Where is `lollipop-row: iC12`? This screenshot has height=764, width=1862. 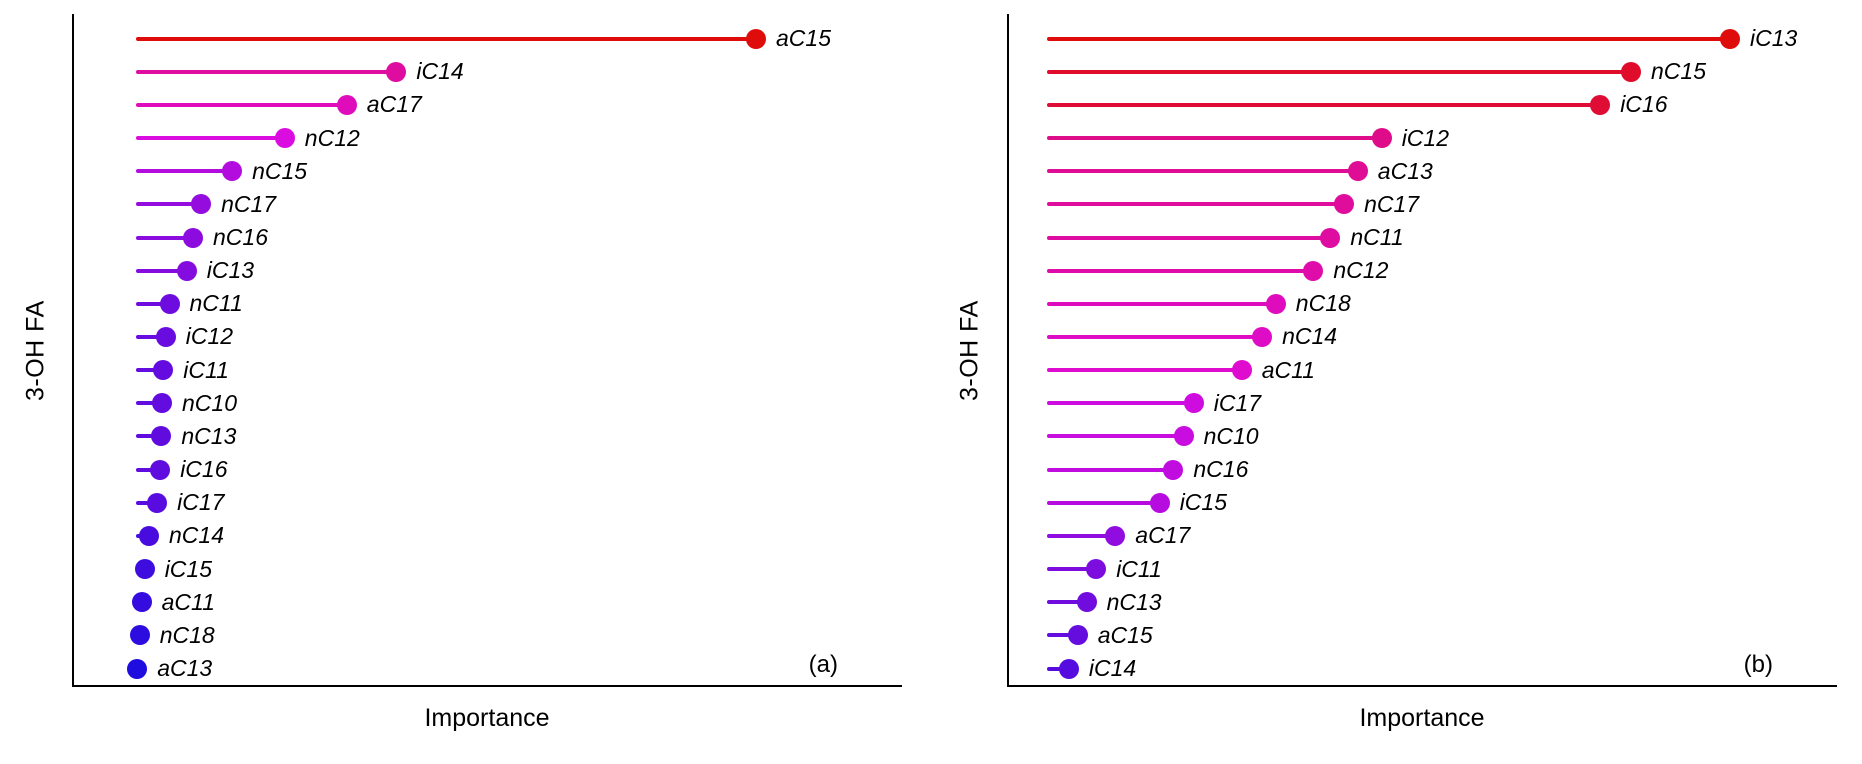 lollipop-row: iC12 is located at coordinates (1442, 137).